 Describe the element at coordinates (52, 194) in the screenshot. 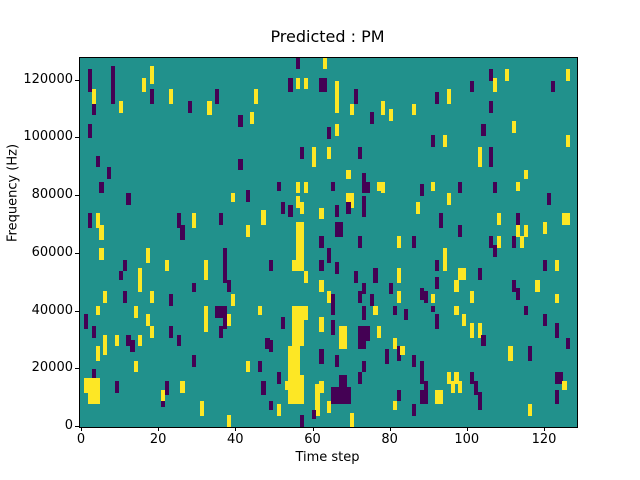

I see `y-tick-label: 80000` at that location.